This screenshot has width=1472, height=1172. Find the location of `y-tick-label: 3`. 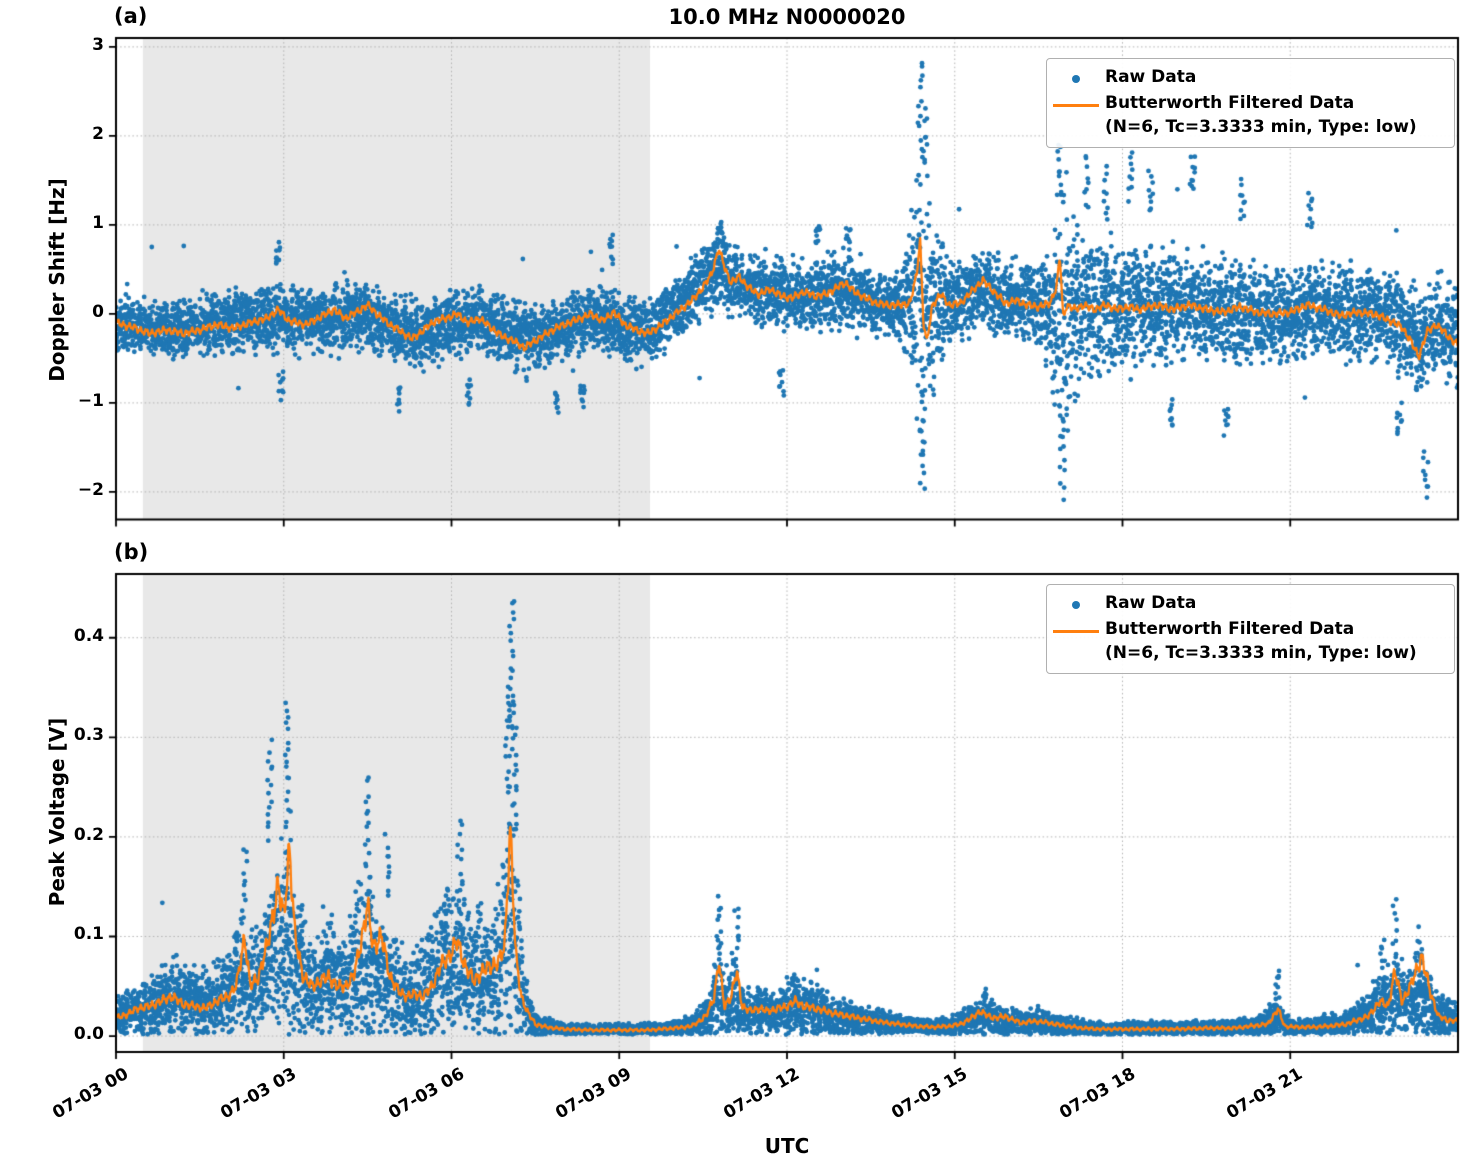

y-tick-label: 3 is located at coordinates (98, 44).